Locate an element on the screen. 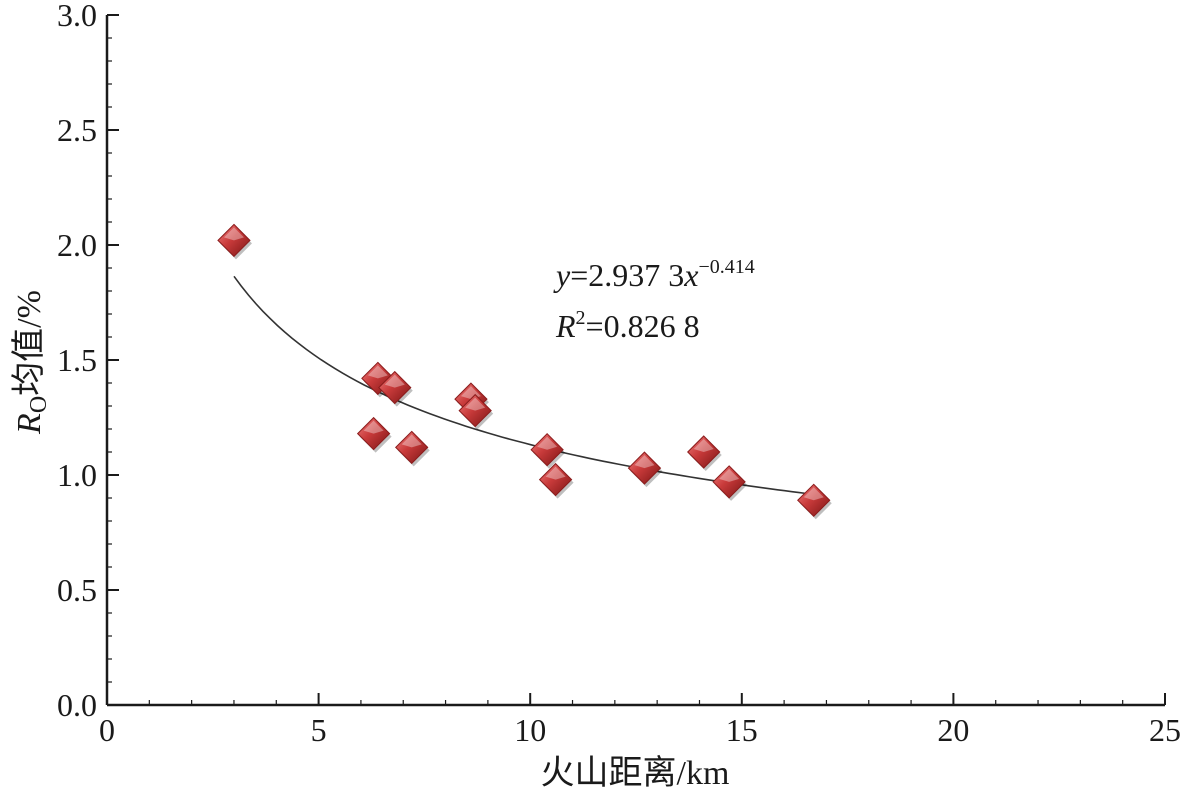 The height and width of the screenshot is (791, 1180). x-tick-label: 5 is located at coordinates (319, 730).